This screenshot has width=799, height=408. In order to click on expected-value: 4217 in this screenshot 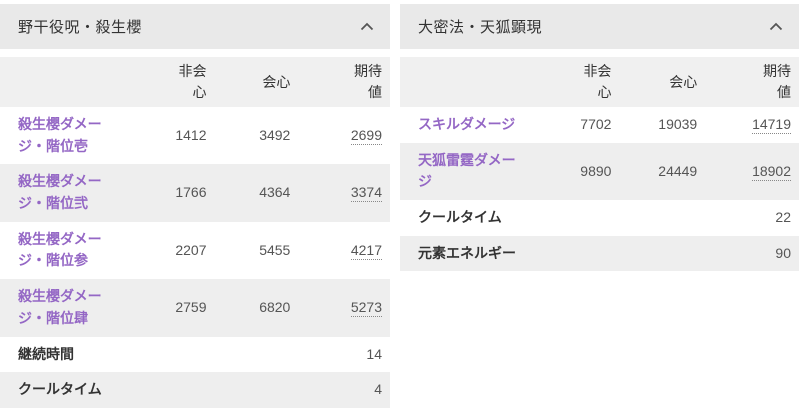, I will do `click(366, 250)`.